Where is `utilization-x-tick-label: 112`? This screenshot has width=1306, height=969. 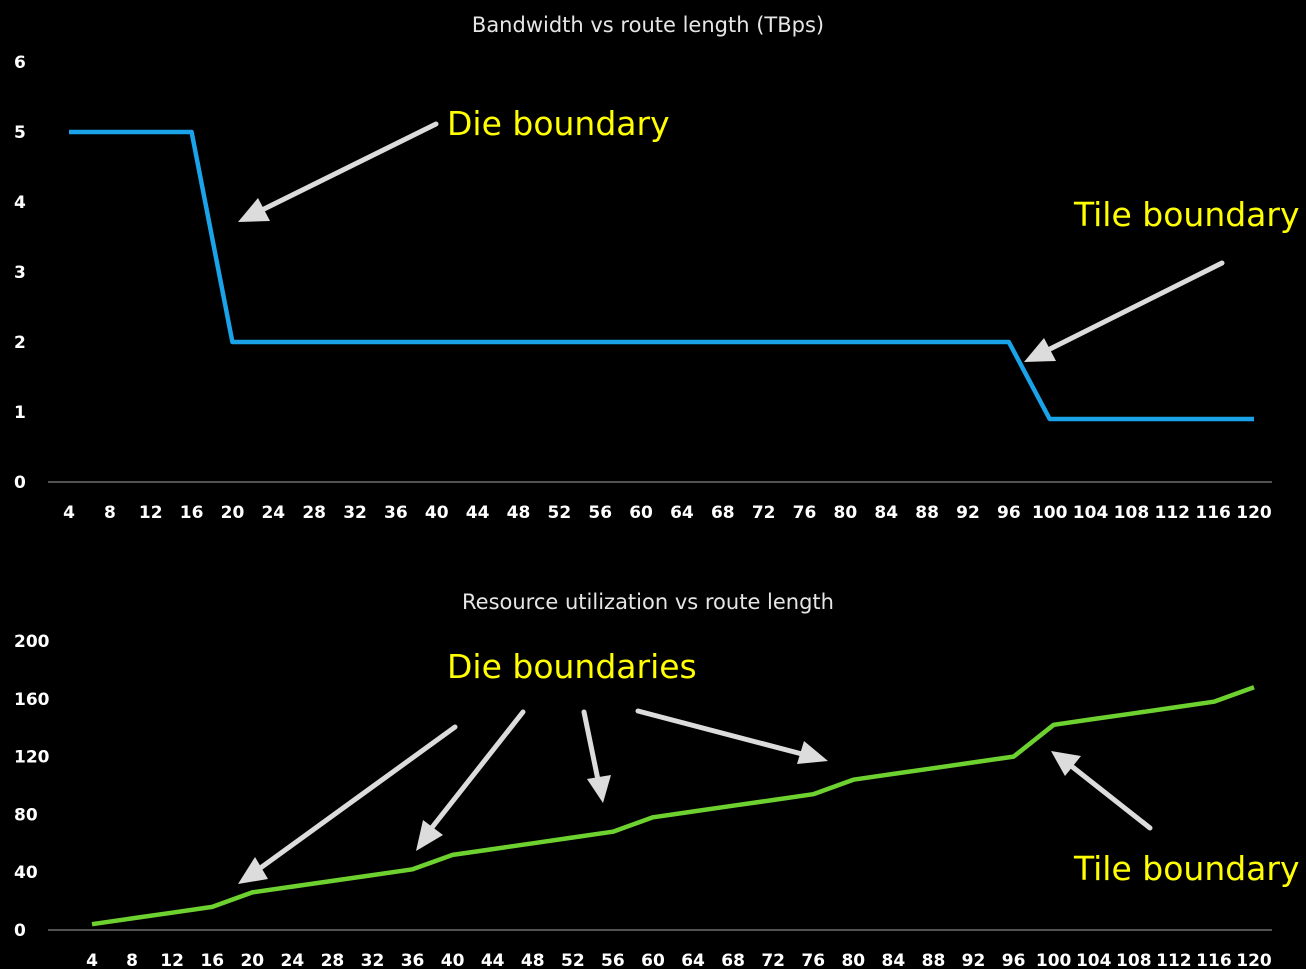
utilization-x-tick-label: 112 is located at coordinates (1174, 960).